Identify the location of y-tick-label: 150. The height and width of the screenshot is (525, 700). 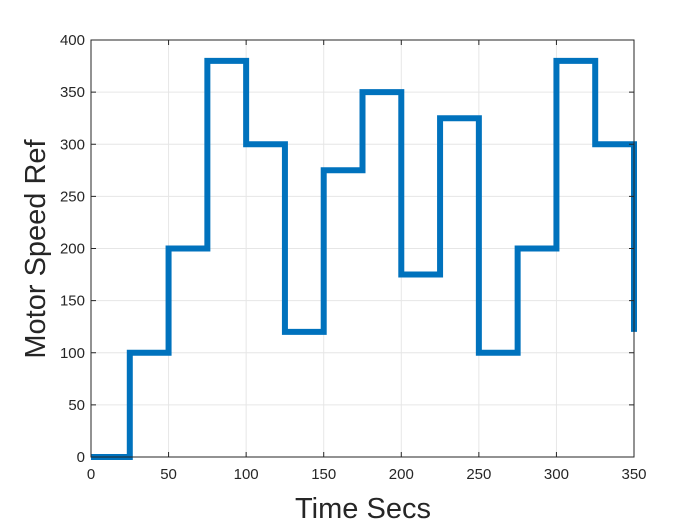
(72, 301).